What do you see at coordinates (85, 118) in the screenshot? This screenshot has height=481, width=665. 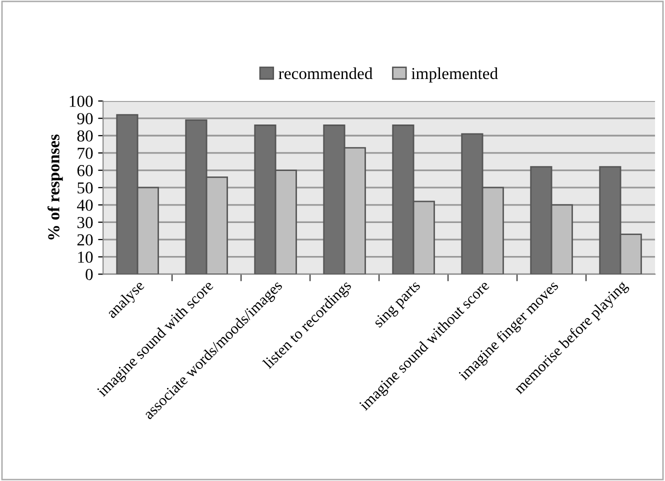 I see `y-tick-label: 90` at bounding box center [85, 118].